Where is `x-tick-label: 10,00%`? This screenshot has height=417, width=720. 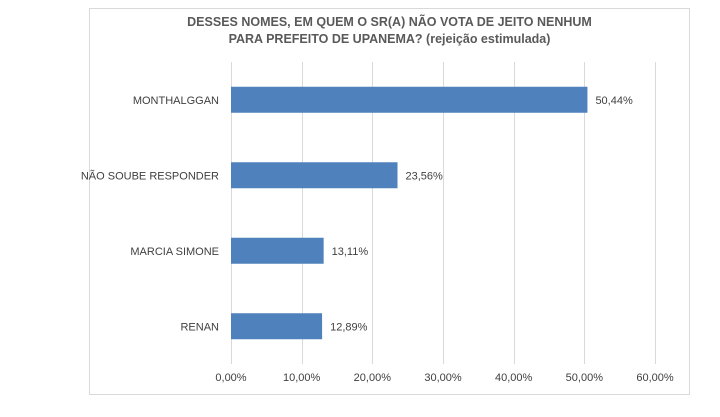 x-tick-label: 10,00% is located at coordinates (302, 378).